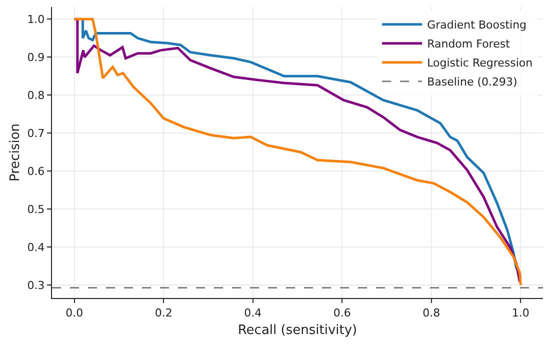 This screenshot has height=344, width=550. What do you see at coordinates (75, 313) in the screenshot?
I see `x-tick-label: 0.0` at bounding box center [75, 313].